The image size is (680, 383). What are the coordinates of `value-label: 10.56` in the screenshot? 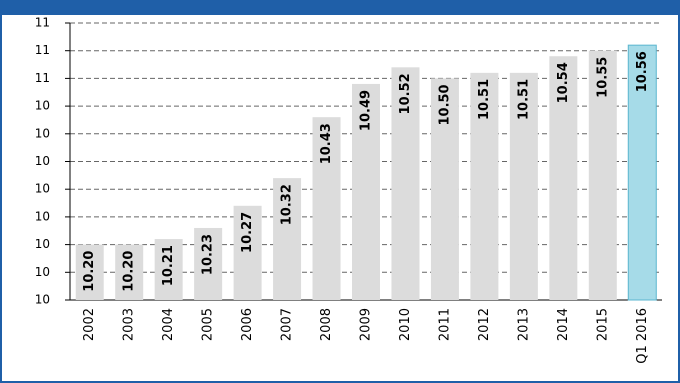 It's located at (642, 71).